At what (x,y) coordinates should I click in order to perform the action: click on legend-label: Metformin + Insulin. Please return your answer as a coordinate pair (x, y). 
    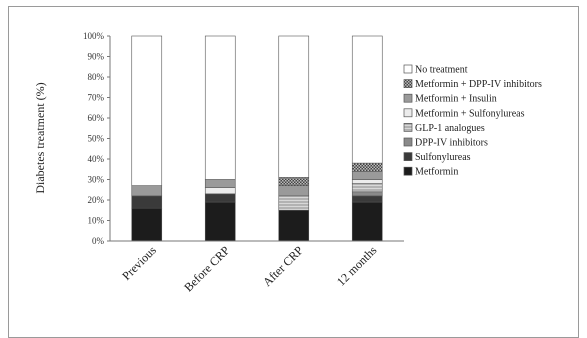
    Looking at the image, I should click on (456, 99).